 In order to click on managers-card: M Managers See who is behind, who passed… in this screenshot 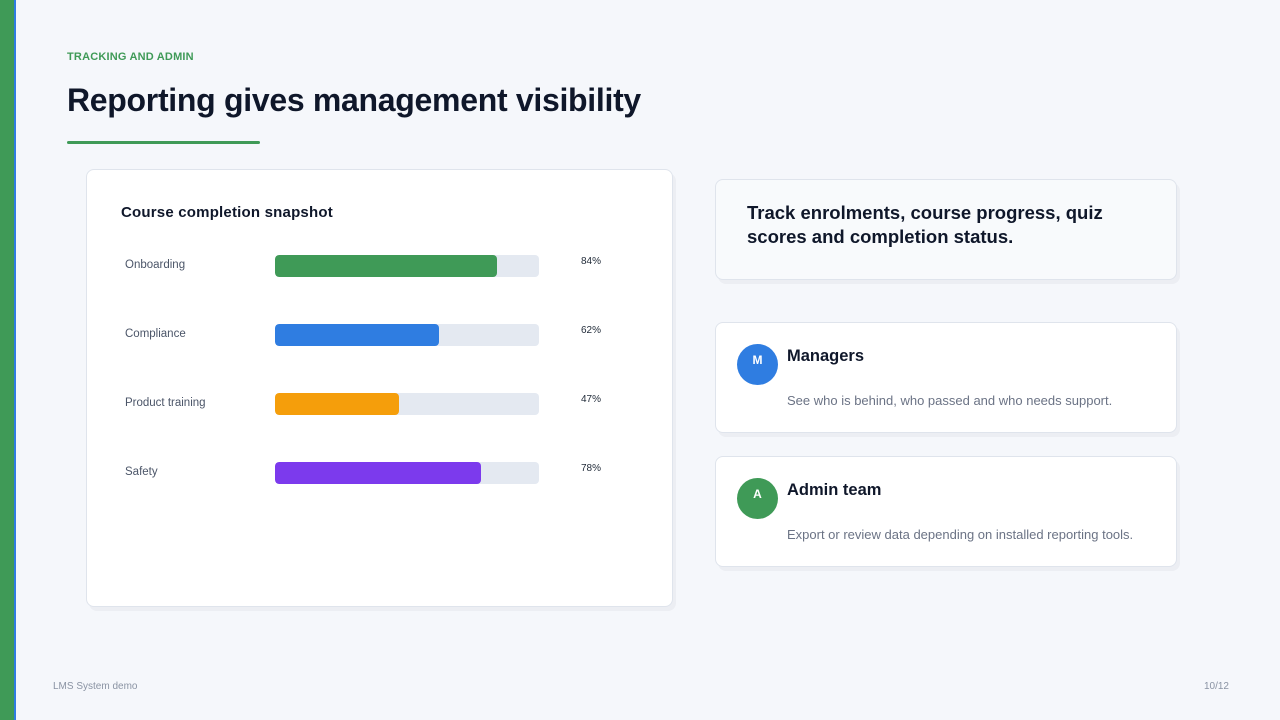, I will do `click(946, 377)`.